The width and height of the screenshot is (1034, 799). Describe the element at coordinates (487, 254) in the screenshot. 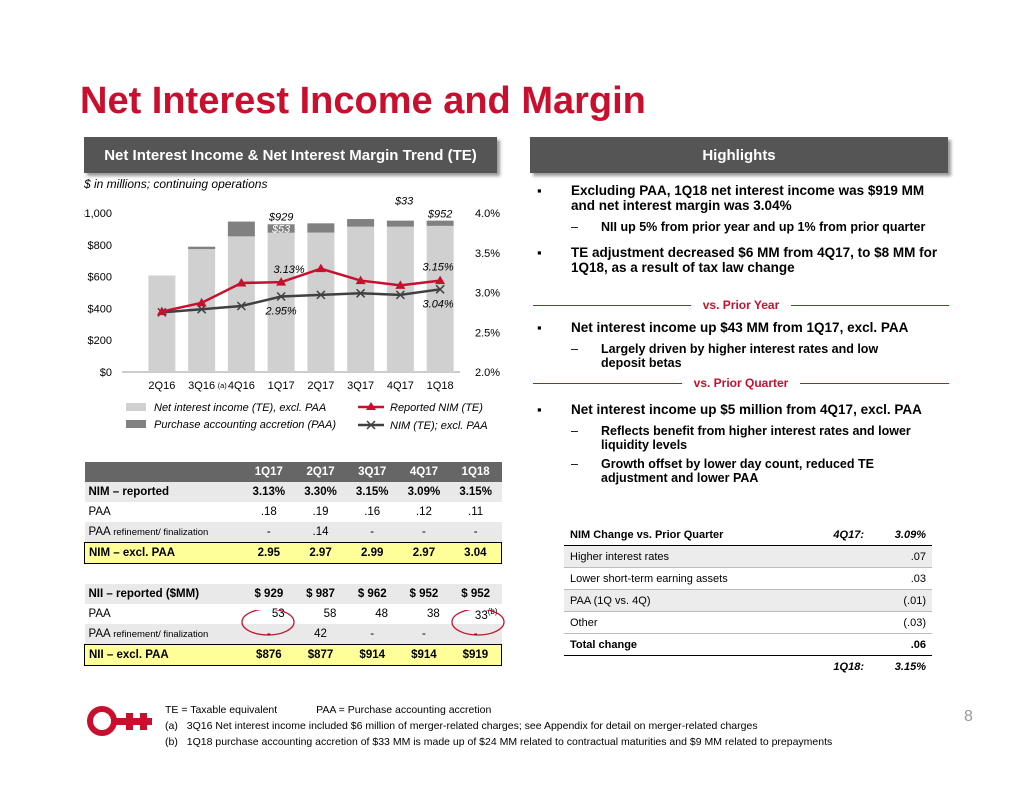

I see `y-right-tick-label: 3.5%` at that location.